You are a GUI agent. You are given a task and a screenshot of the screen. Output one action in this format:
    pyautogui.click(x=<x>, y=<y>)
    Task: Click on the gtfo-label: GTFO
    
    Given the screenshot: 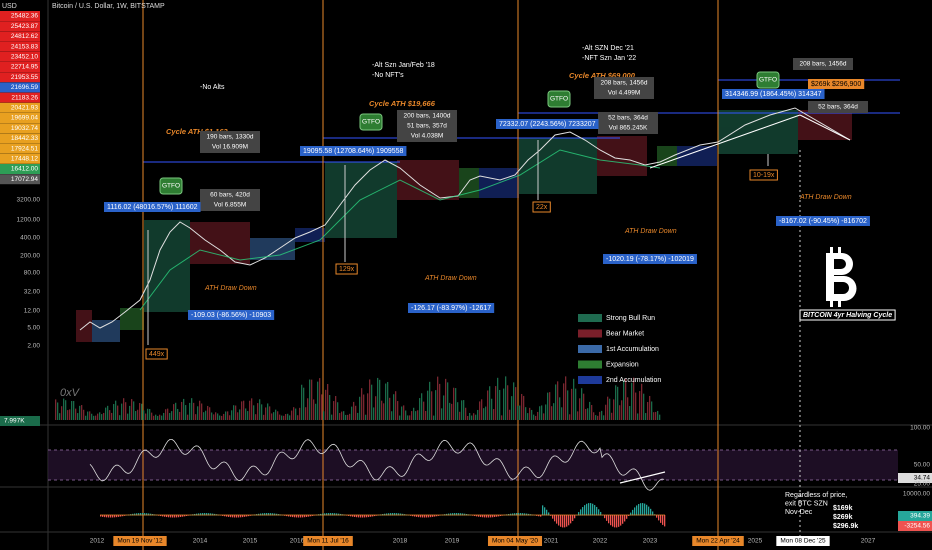 What is the action you would take?
    pyautogui.click(x=171, y=186)
    